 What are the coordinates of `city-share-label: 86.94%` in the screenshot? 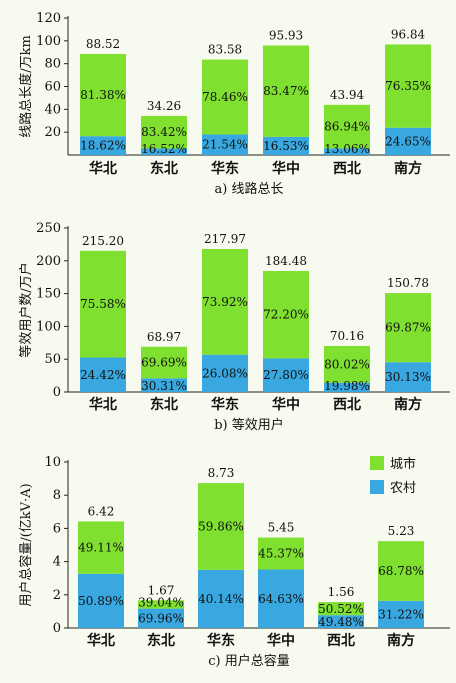 It's located at (347, 127).